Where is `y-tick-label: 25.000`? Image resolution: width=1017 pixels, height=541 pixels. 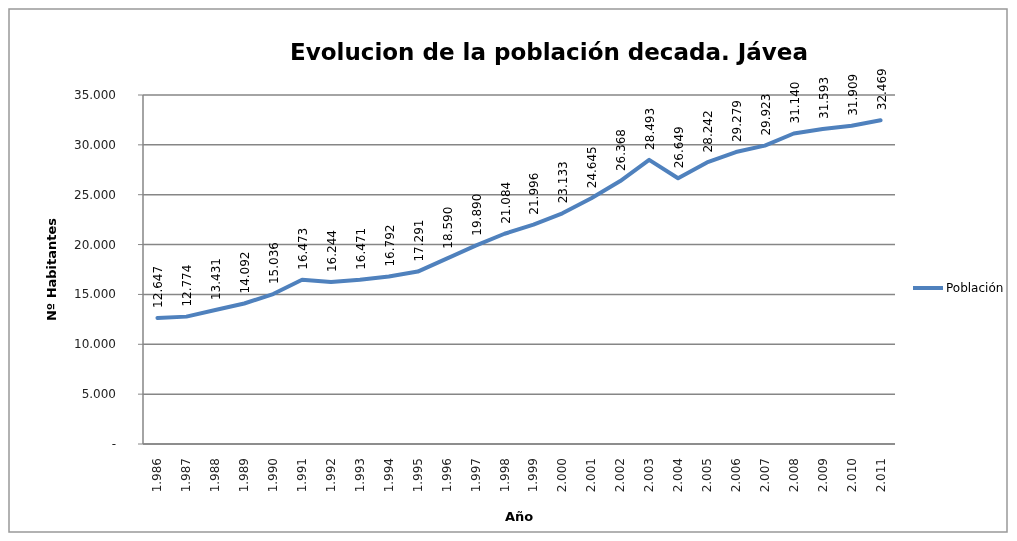
y-tick-label: 25.000 is located at coordinates (95, 194).